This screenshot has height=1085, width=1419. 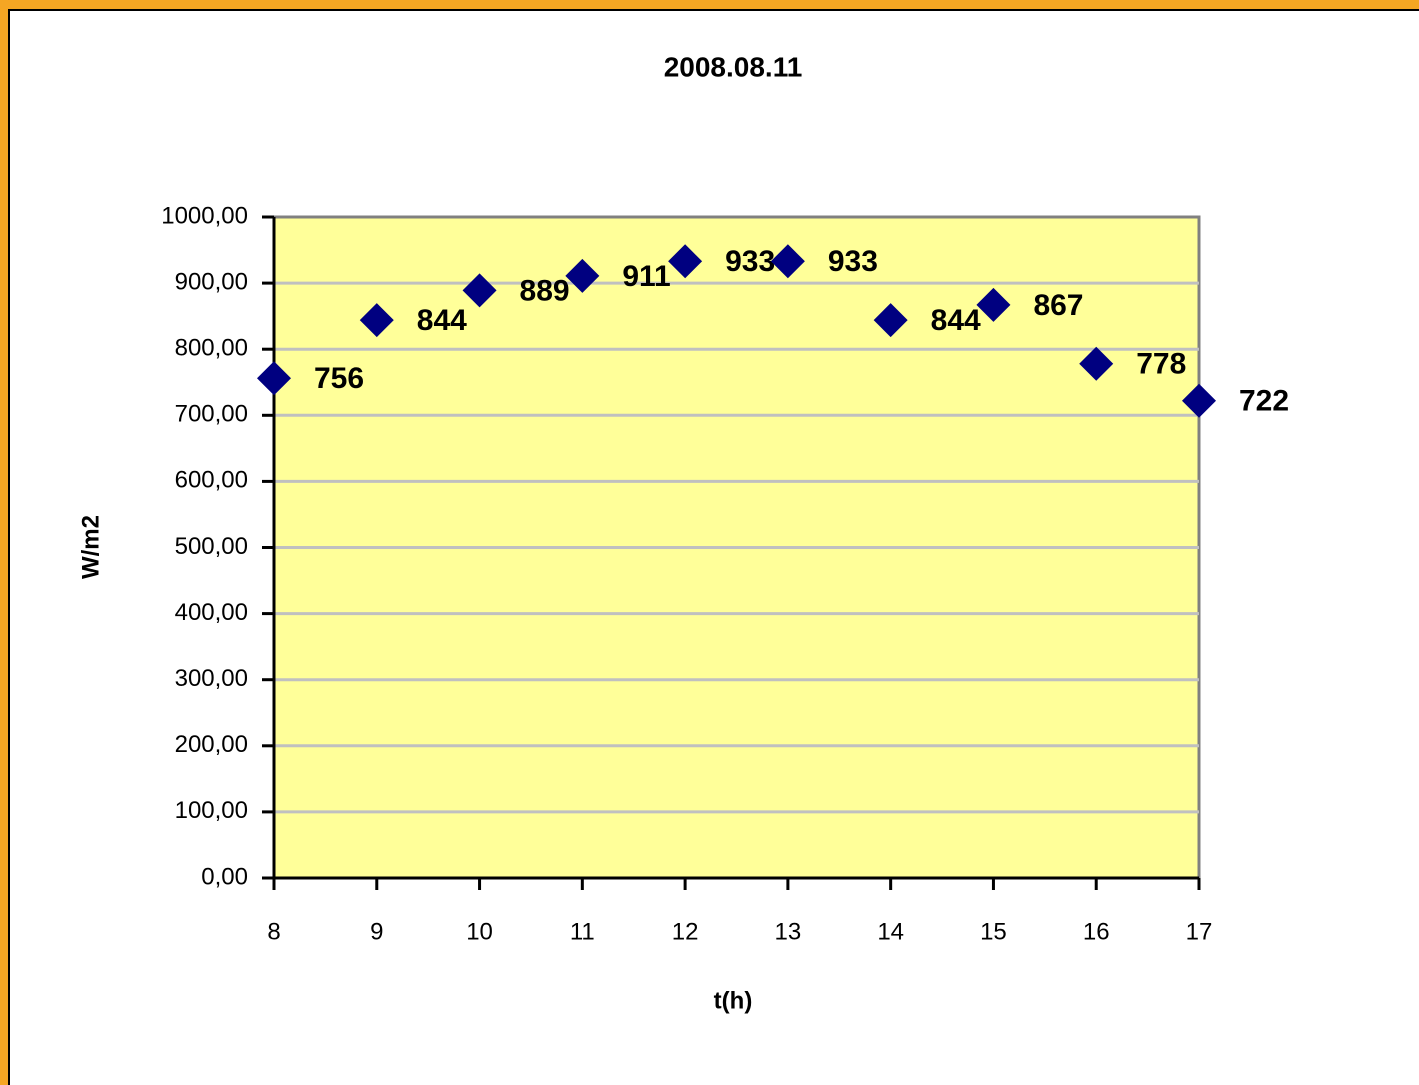 I want to click on y-tick-label: 200,00, so click(x=211, y=744).